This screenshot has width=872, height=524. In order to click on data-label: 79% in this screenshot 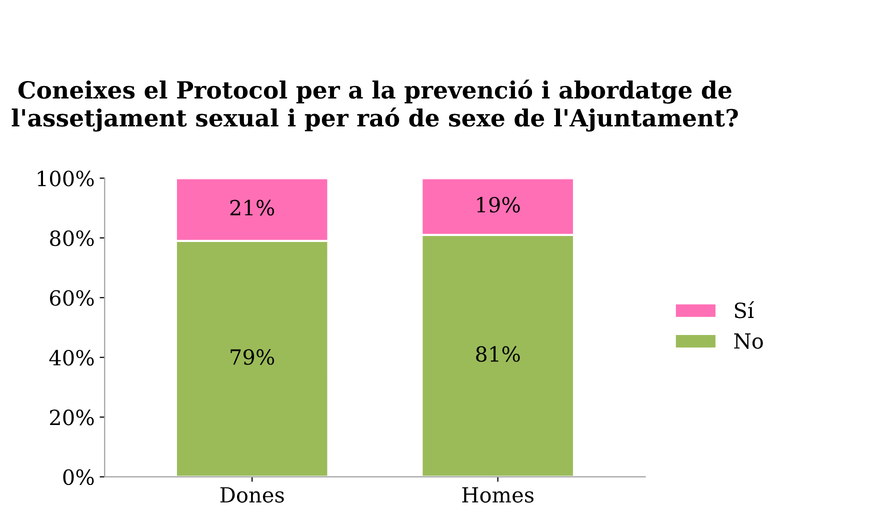, I will do `click(252, 357)`.